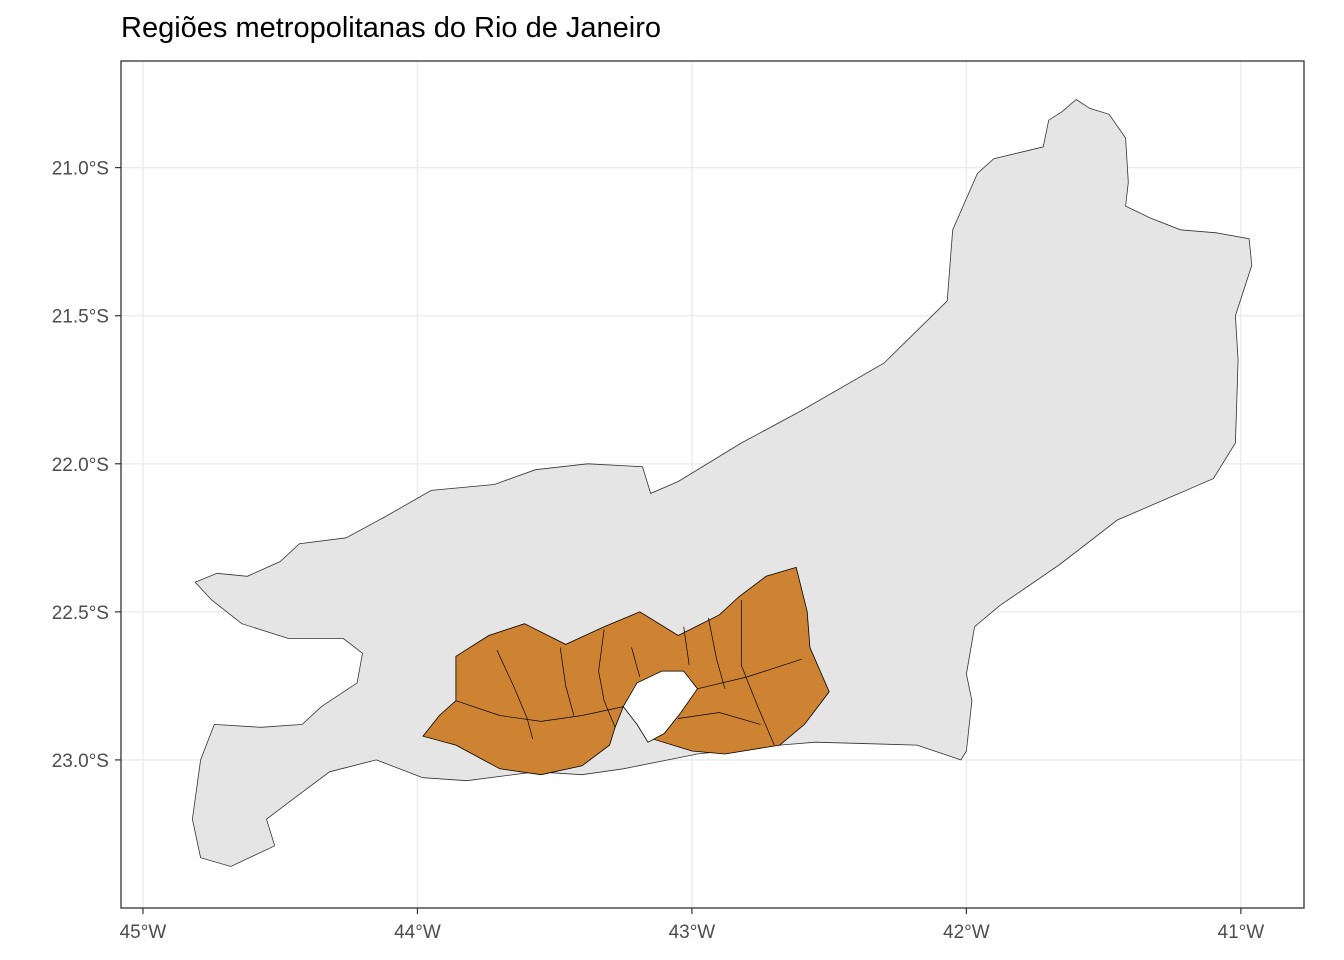 Image resolution: width=1344 pixels, height=960 pixels. What do you see at coordinates (80, 317) in the screenshot?
I see `y-tick-label: 21.5°S` at bounding box center [80, 317].